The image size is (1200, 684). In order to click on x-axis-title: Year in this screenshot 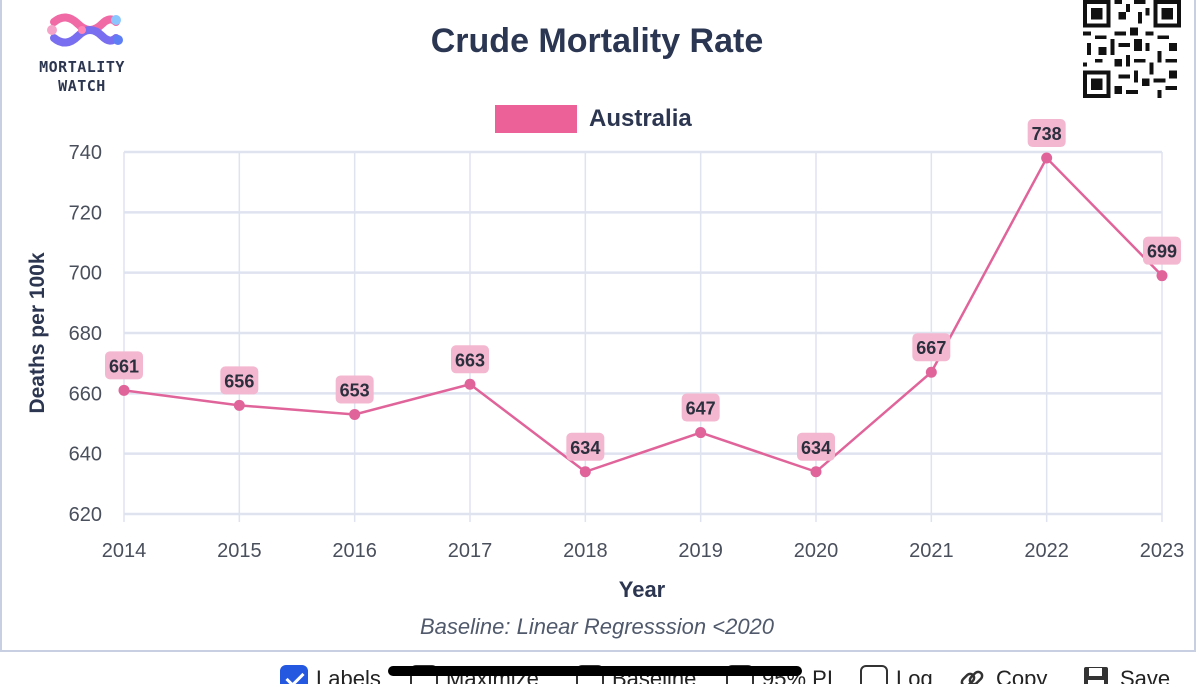, I will do `click(642, 589)`.